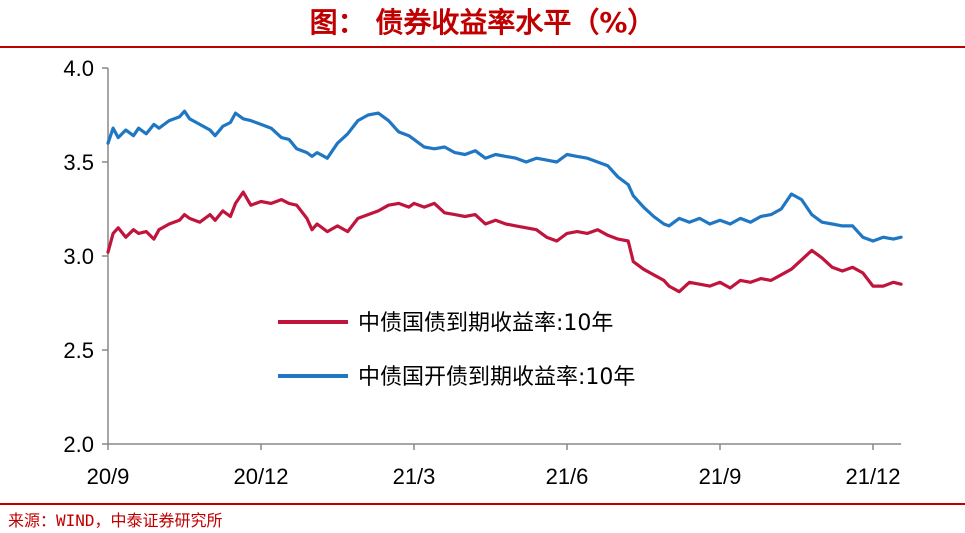 The width and height of the screenshot is (965, 533). Describe the element at coordinates (496, 377) in the screenshot. I see `legend-label-blue: 中债国开债到期收益率:10年` at that location.